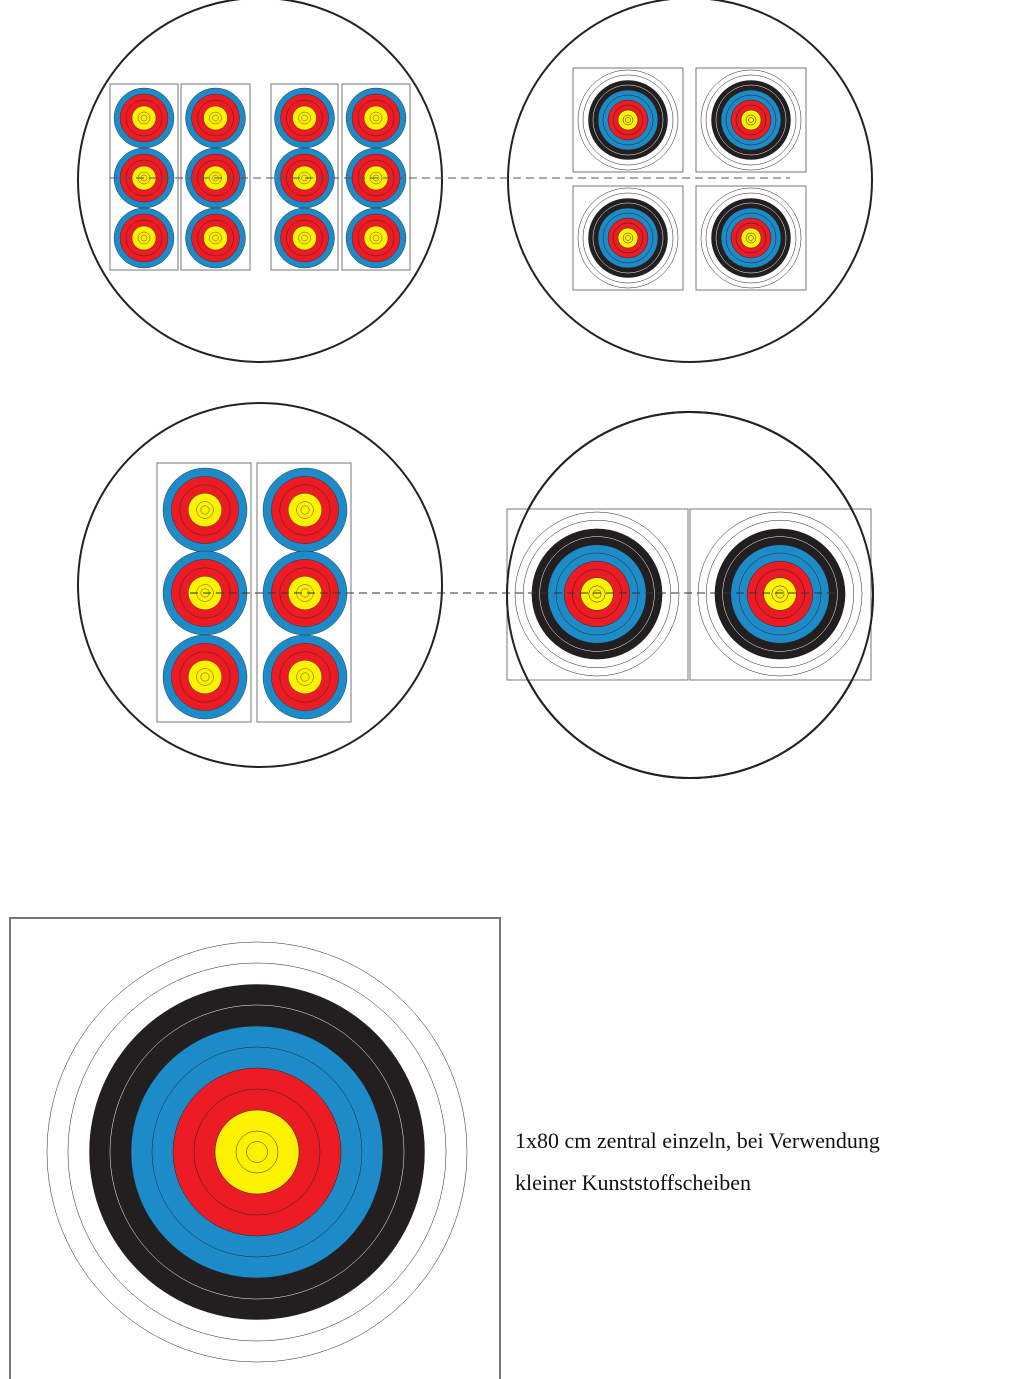  I want to click on caption-line: kleiner Kunststoffscheiben, so click(633, 1182).